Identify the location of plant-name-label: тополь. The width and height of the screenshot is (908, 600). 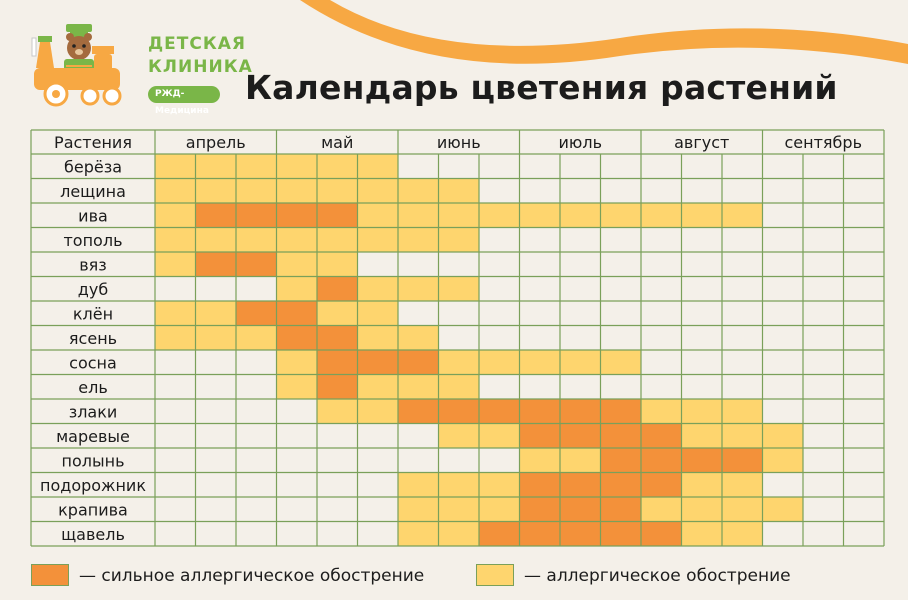
(92, 240).